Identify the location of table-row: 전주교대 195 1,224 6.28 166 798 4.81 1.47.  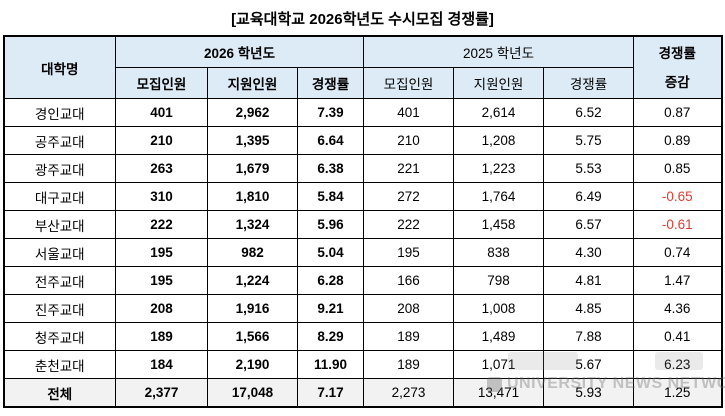
(362, 280).